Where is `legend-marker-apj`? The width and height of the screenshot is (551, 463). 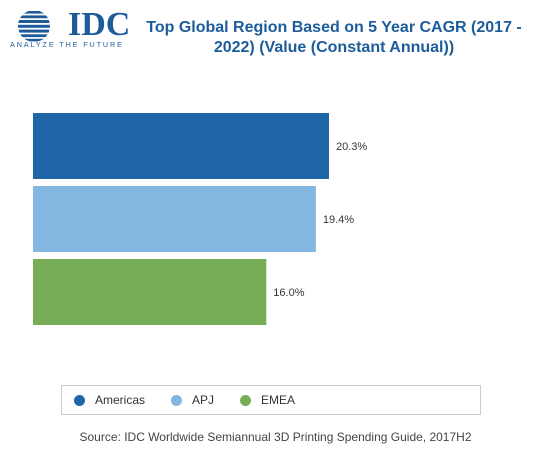 legend-marker-apj is located at coordinates (177, 400).